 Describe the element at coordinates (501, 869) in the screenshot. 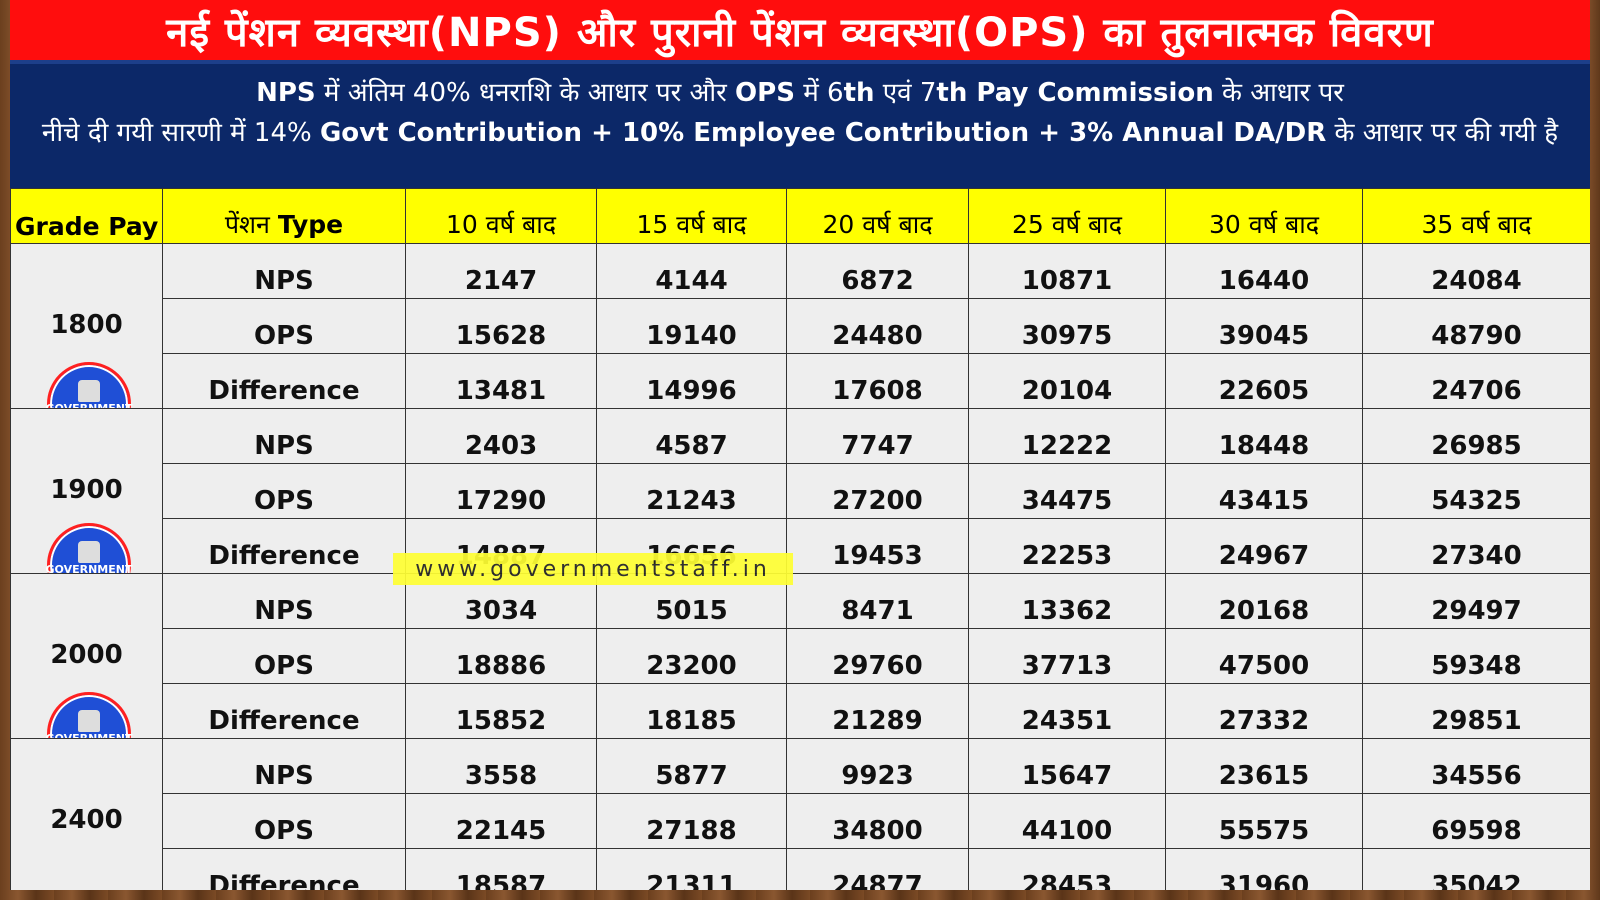

I see `amount-cell: 18587` at that location.